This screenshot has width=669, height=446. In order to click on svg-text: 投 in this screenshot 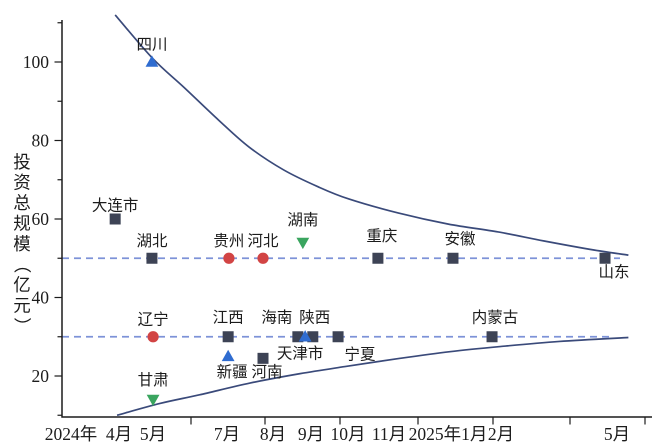, I will do `click(22, 162)`.